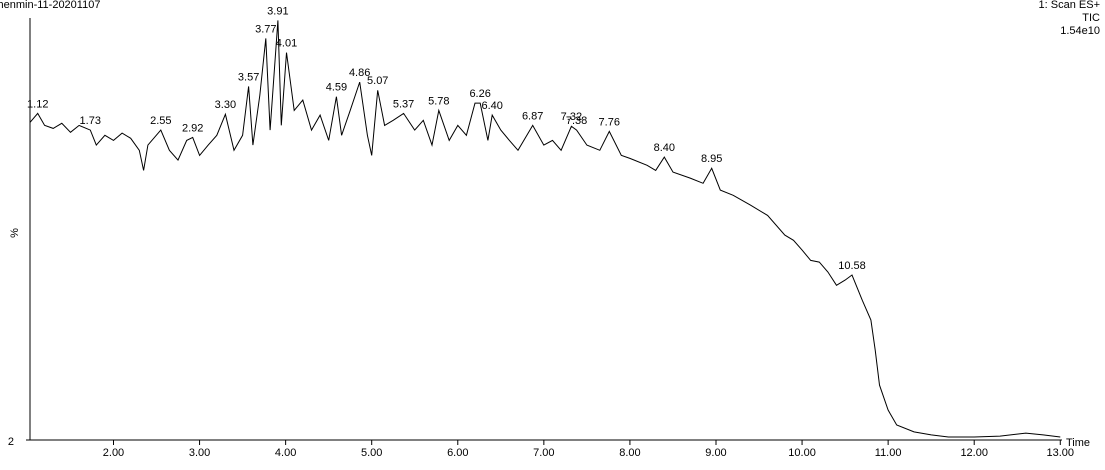 This screenshot has width=1105, height=470. What do you see at coordinates (336, 88) in the screenshot?
I see `peak-label: 4.59` at bounding box center [336, 88].